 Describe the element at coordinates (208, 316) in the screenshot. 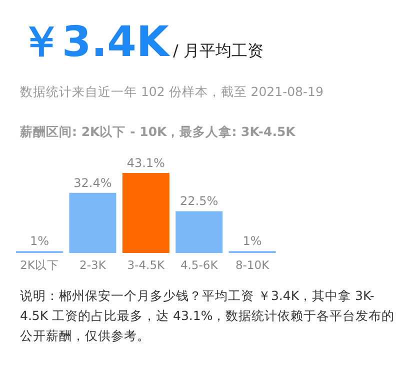

I see `text: 说明：郴州保安一个月多少钱？平均工资 ￥3.4K，其中拿 3K-4.5K 工资的占比最多，达 43.1%，数据统计依赖于各平台发布的公开薪酬，仅供参考。` at that location.